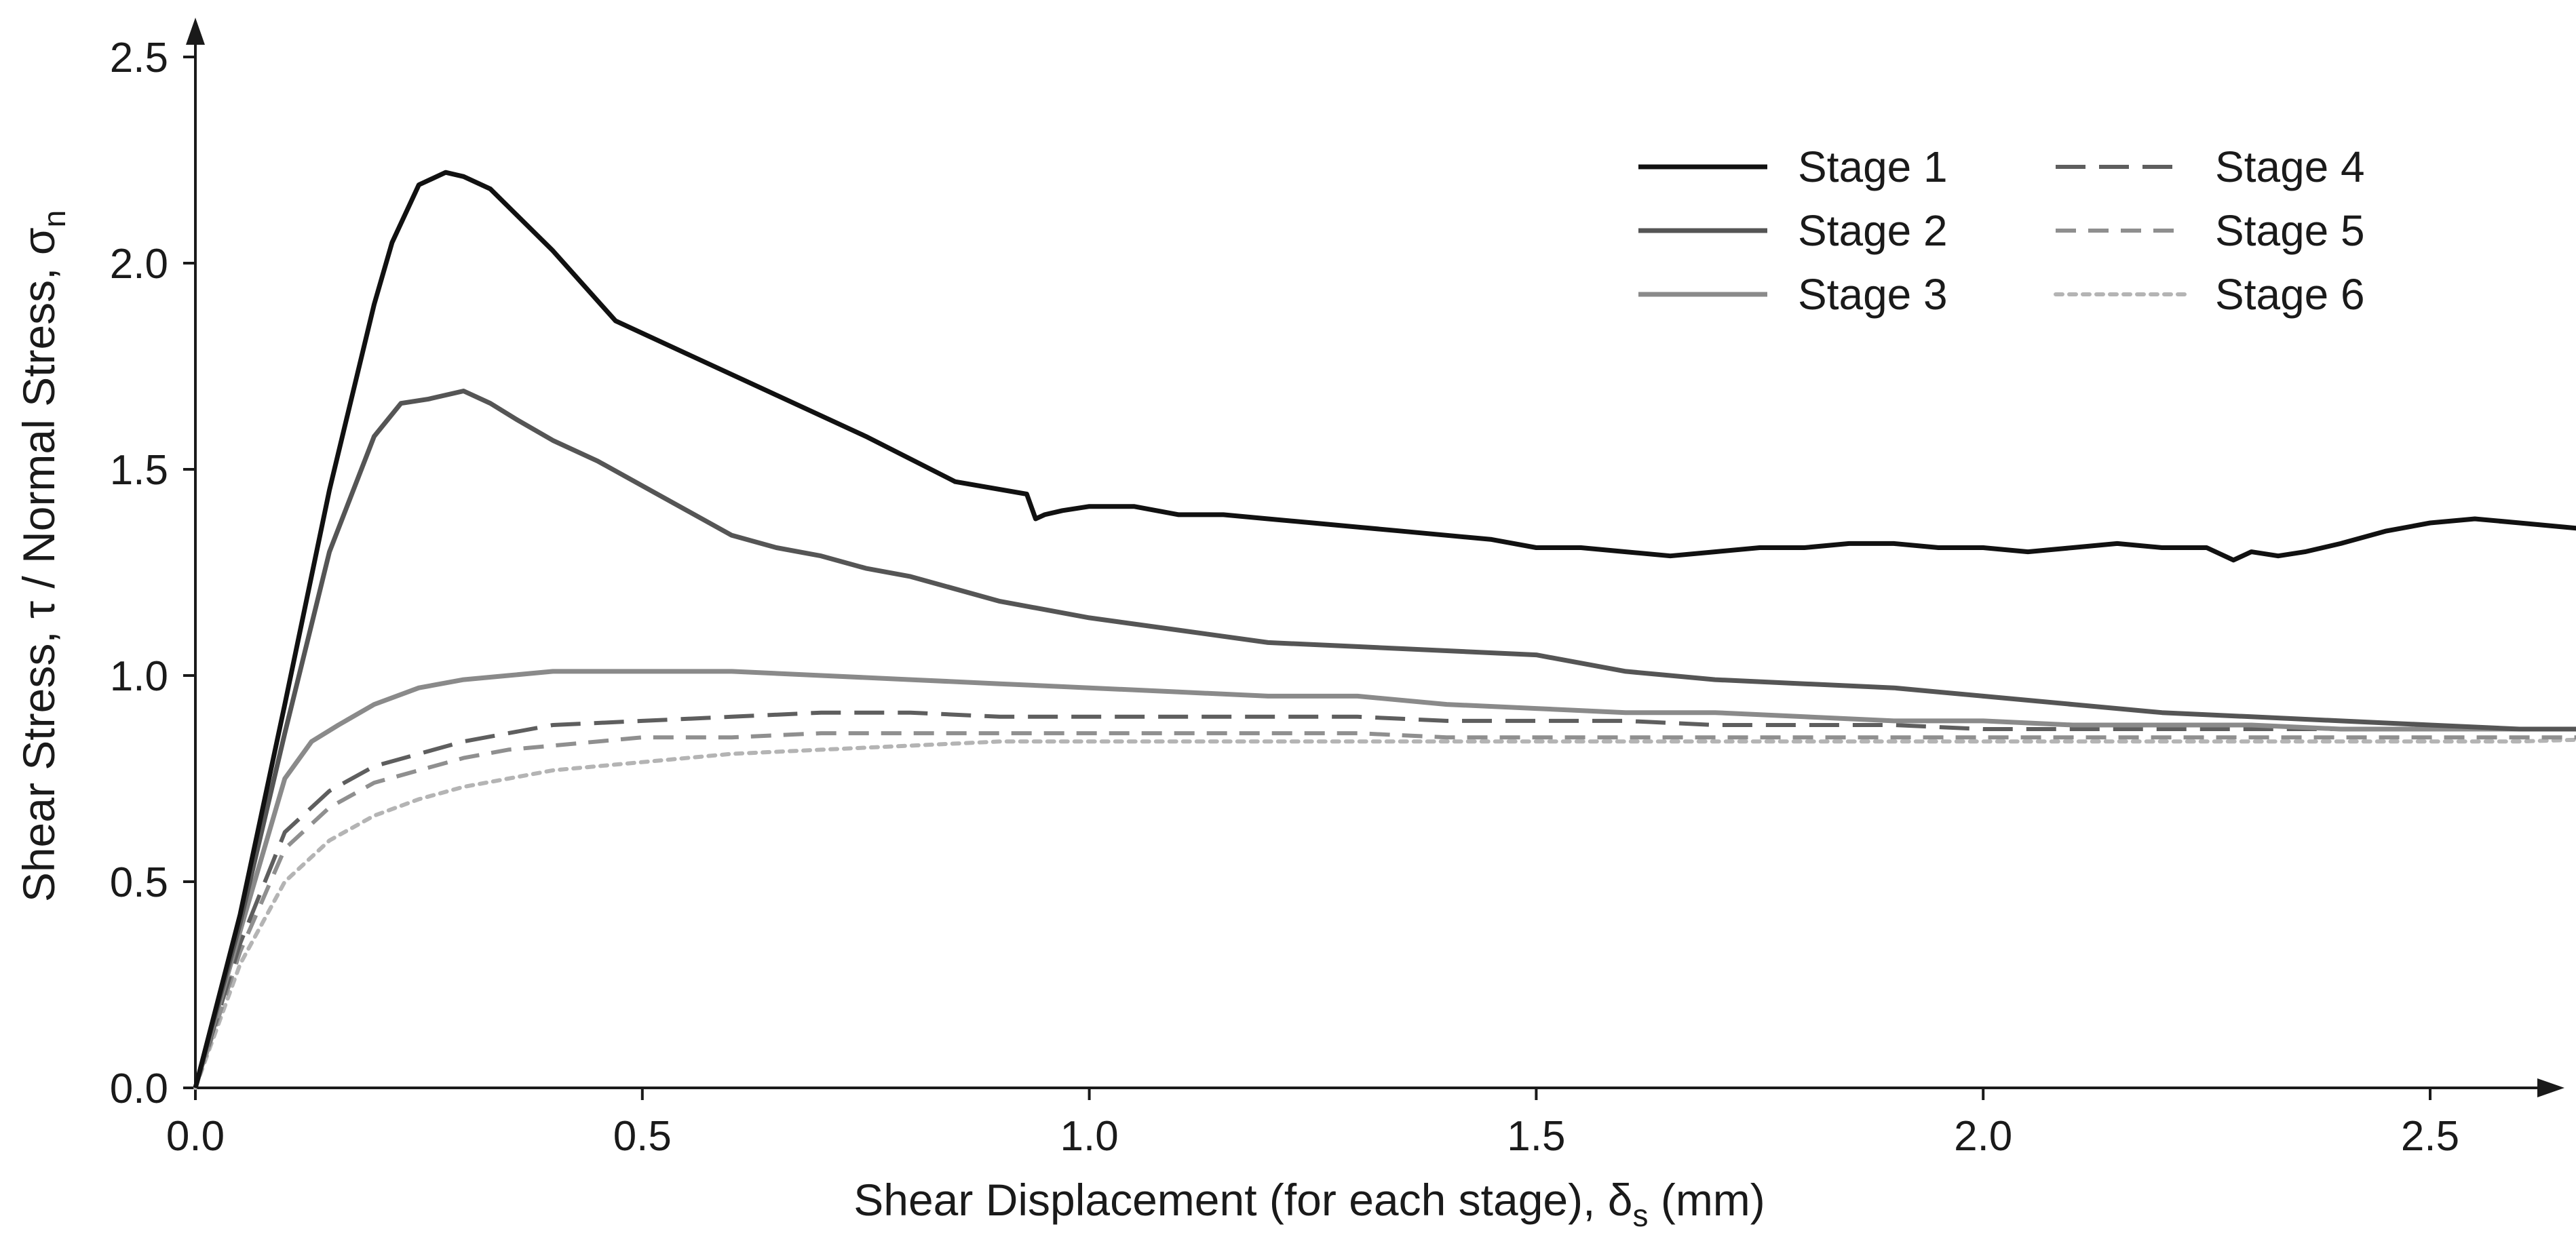  What do you see at coordinates (2290, 294) in the screenshot?
I see `legend-label-stage-6: Stage 6` at bounding box center [2290, 294].